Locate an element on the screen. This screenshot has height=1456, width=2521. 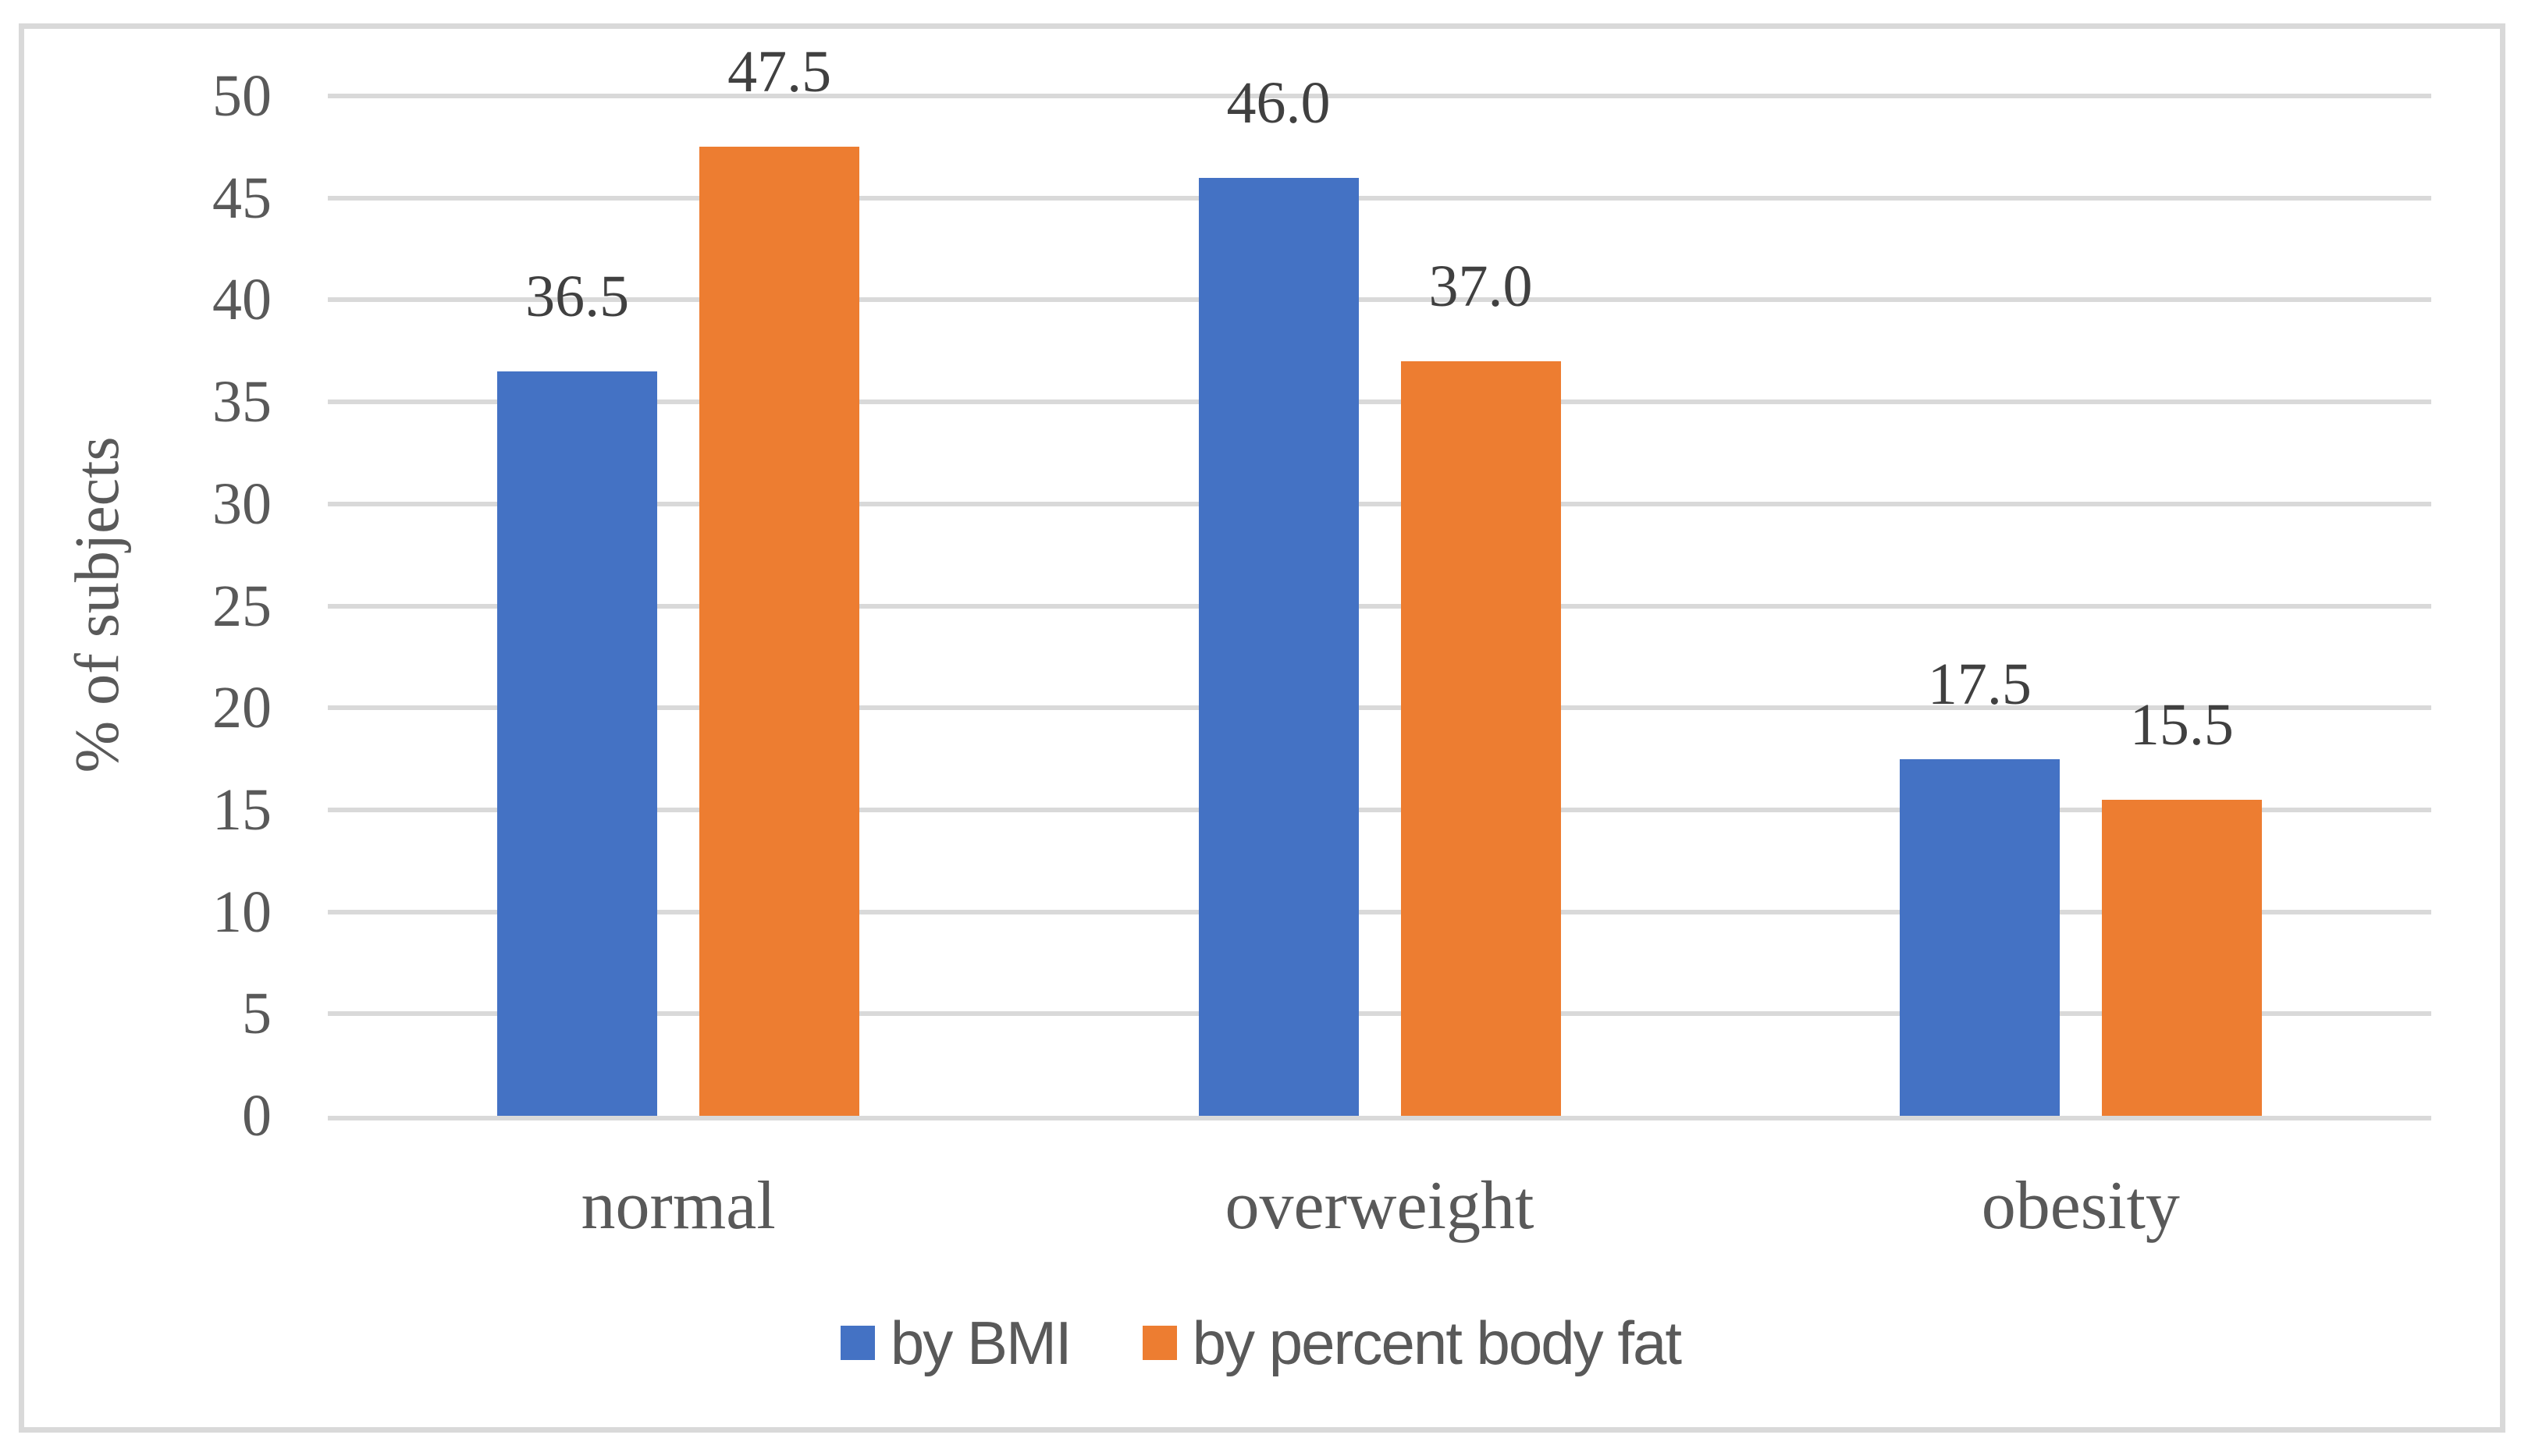
y-tick-label-25: 25 is located at coordinates (242, 606).